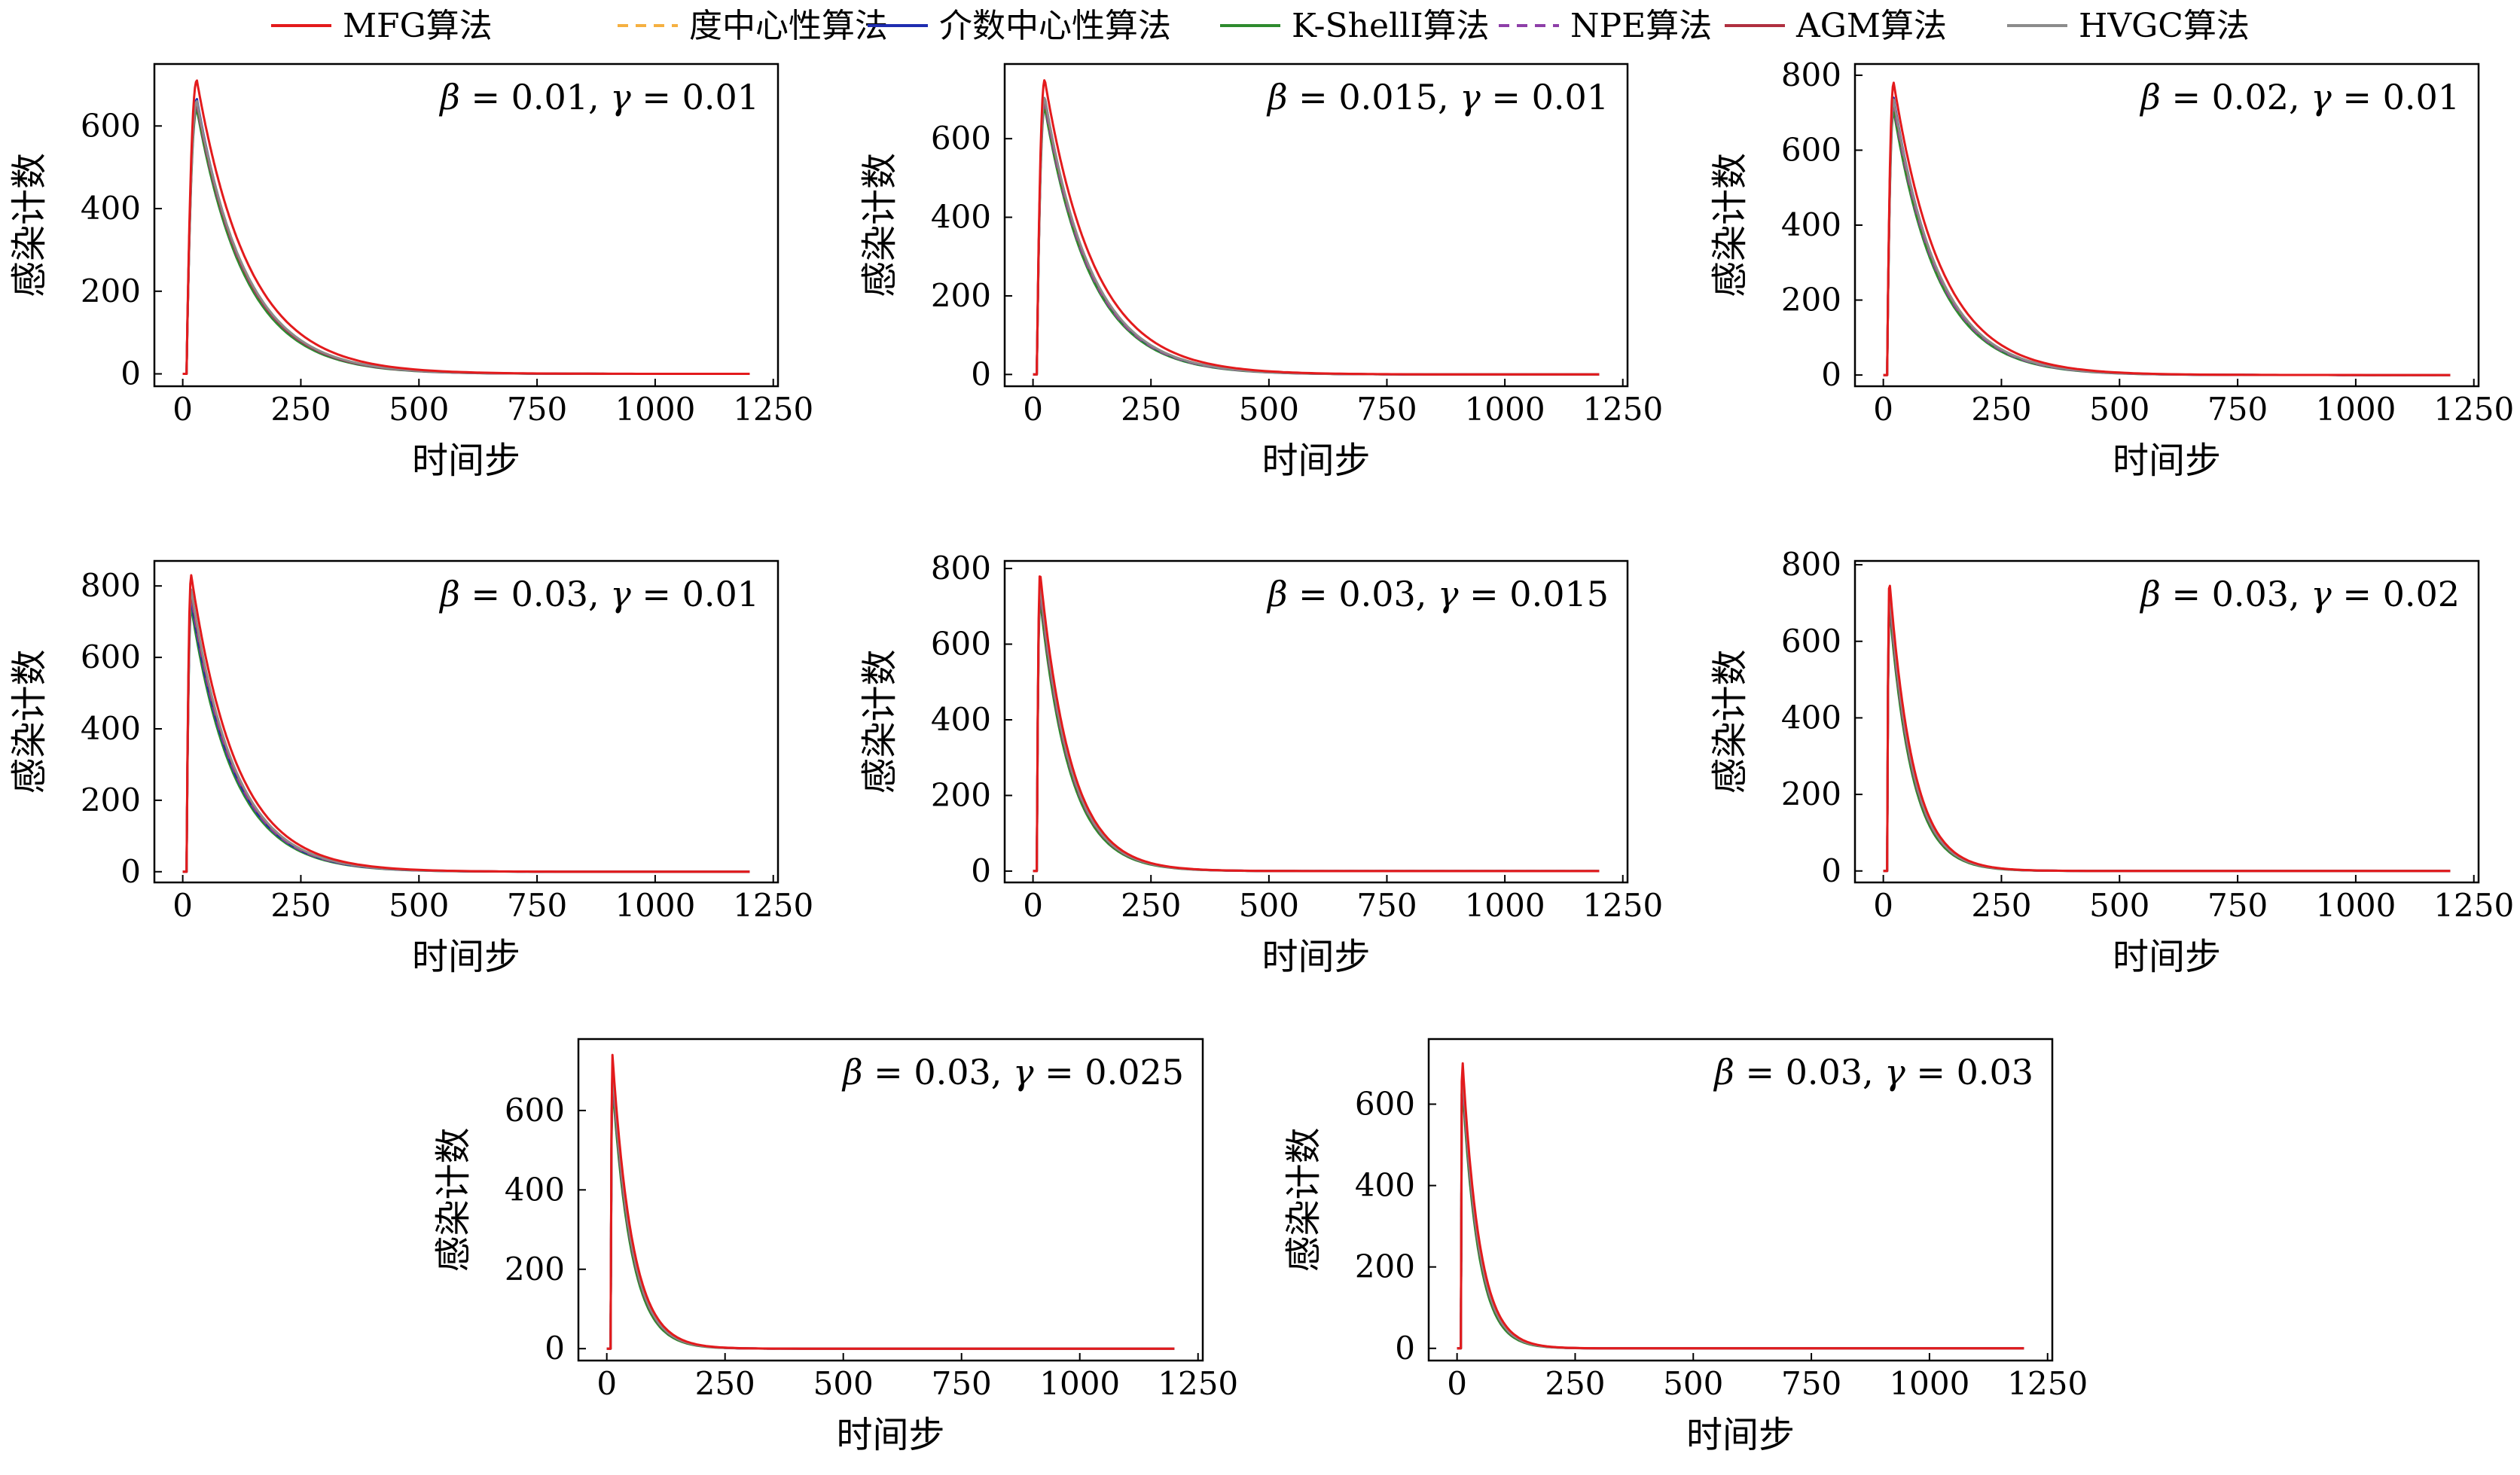 Image resolution: width=2520 pixels, height=1475 pixels. What do you see at coordinates (1605, 26) in the screenshot?
I see `legend-entry: NPE算法` at bounding box center [1605, 26].